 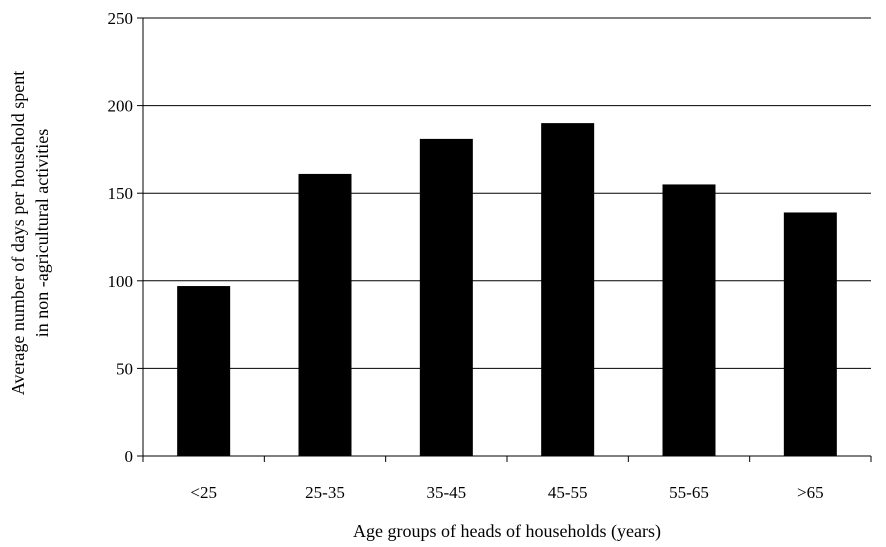 What do you see at coordinates (121, 106) in the screenshot?
I see `y-tick-label-200: 200` at bounding box center [121, 106].